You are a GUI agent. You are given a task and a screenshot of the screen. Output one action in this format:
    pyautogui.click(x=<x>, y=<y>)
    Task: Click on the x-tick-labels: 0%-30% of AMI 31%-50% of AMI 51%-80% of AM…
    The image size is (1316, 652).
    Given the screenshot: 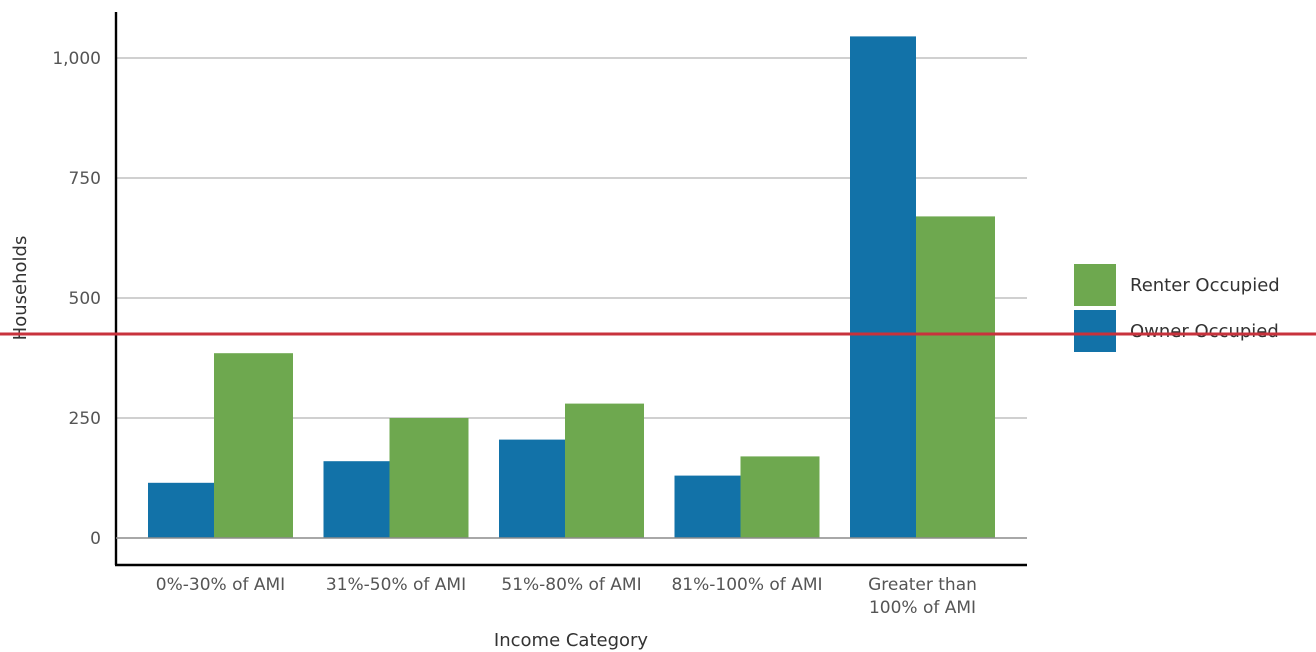 What is the action you would take?
    pyautogui.click(x=566, y=596)
    